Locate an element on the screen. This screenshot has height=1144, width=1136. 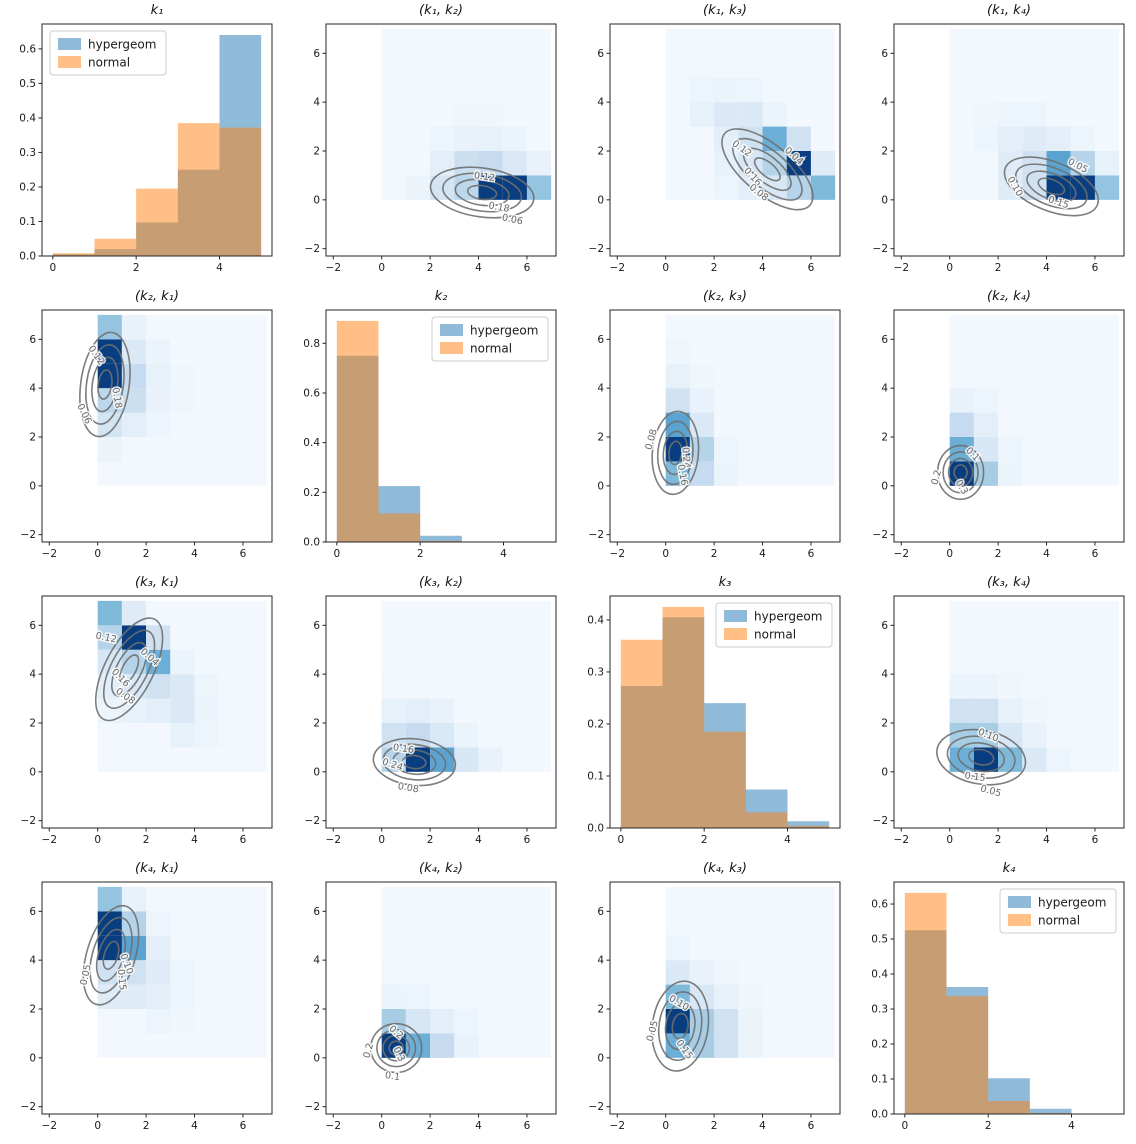
svg-text: 0.0 is located at coordinates (27, 257).